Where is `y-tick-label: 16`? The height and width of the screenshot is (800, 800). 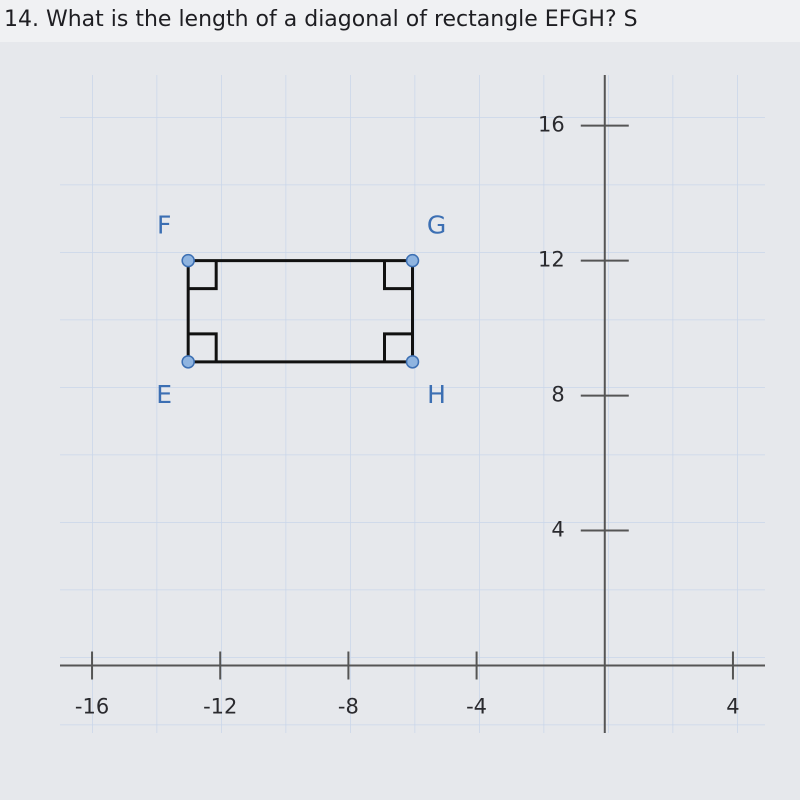 y-tick-label: 16 is located at coordinates (551, 125).